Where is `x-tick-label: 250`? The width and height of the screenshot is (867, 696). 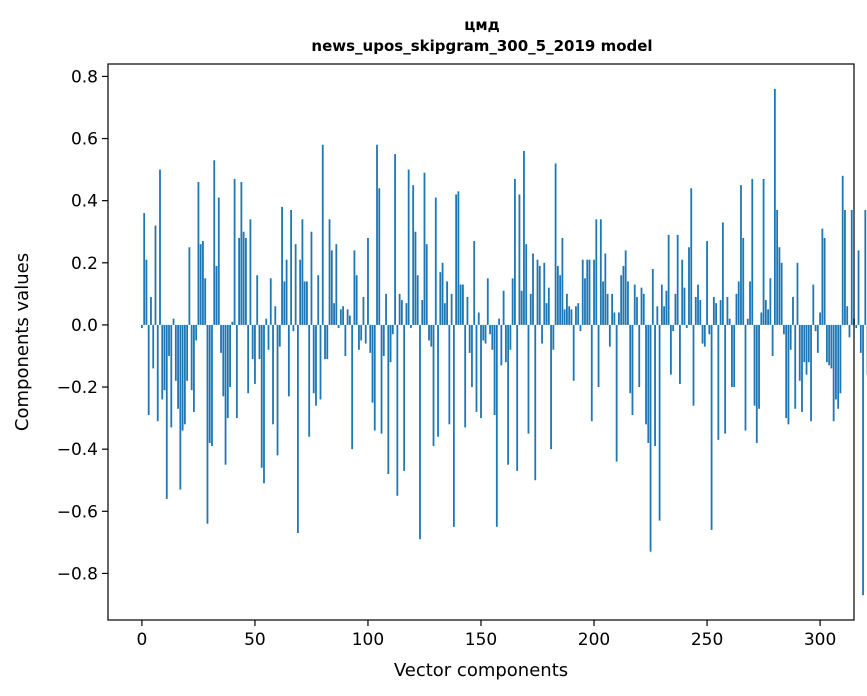
x-tick-label: 250 is located at coordinates (707, 640).